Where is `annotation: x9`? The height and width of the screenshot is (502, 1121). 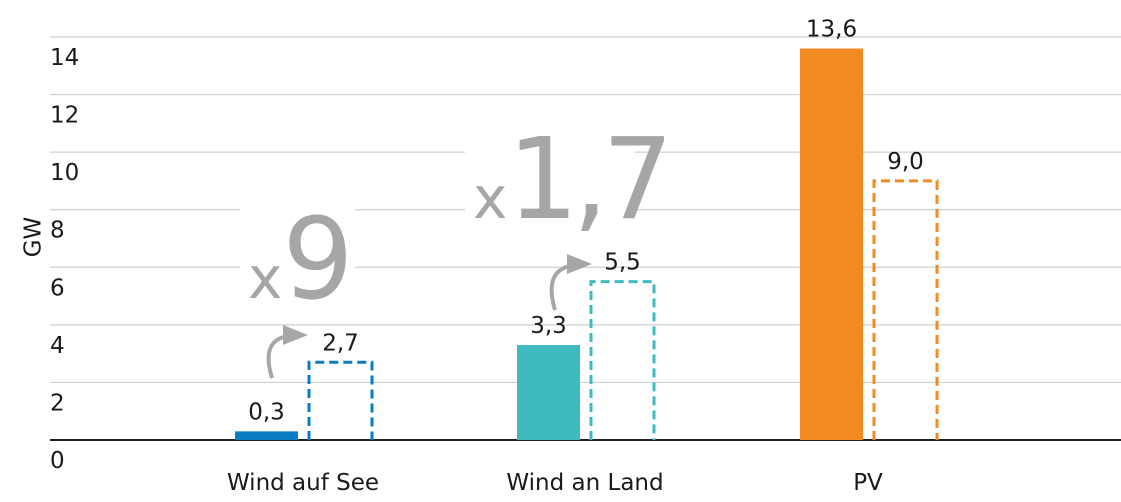
annotation: x9 is located at coordinates (298, 260).